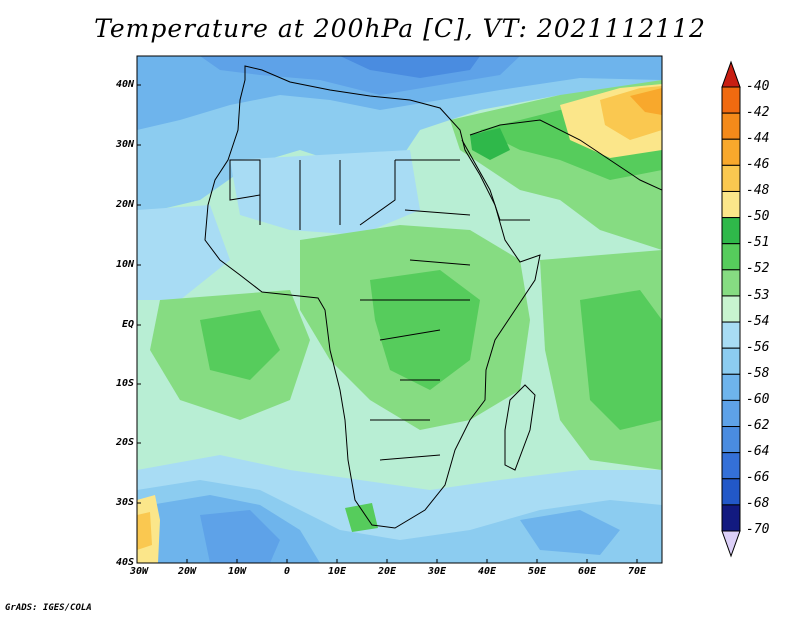  Describe the element at coordinates (758, 138) in the screenshot. I see `colorbar-label: -44` at that location.